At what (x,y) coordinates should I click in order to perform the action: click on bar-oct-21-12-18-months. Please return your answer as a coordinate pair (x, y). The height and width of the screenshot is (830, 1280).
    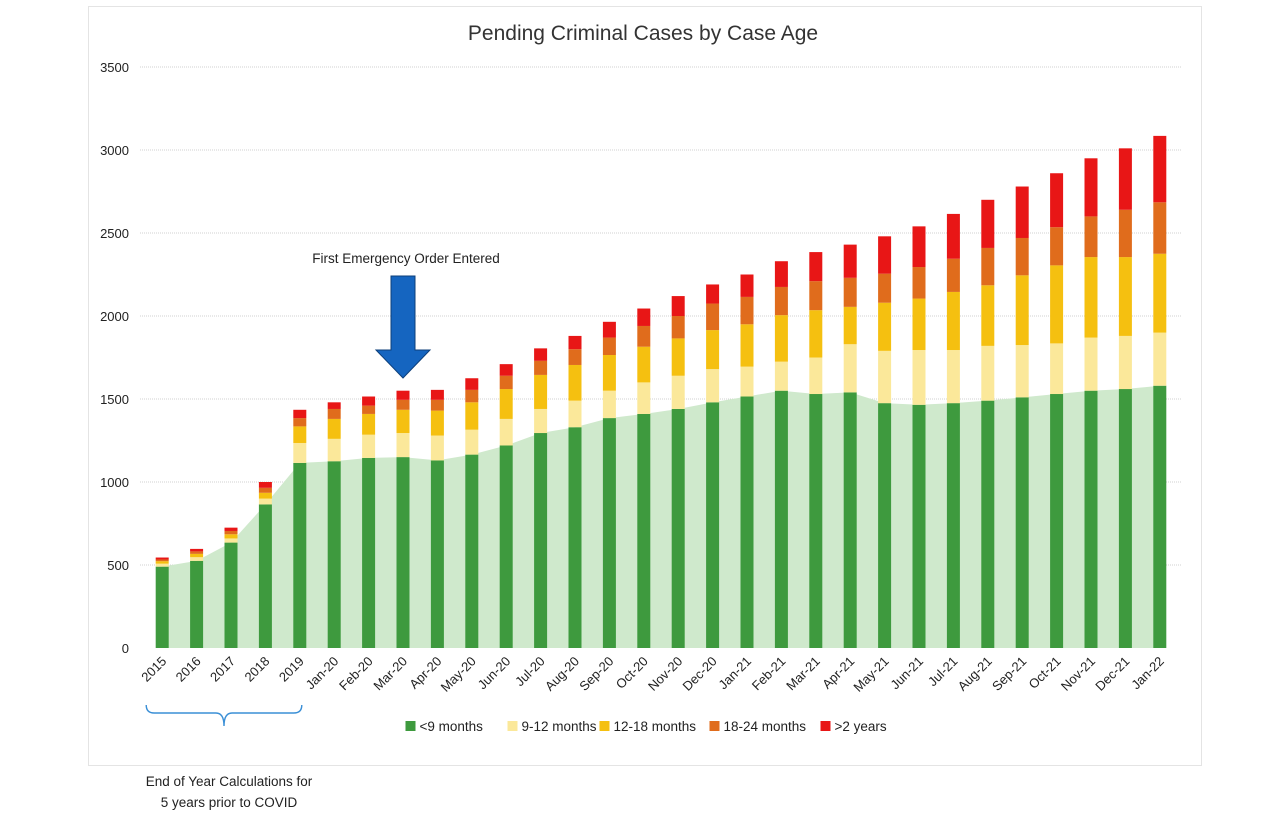
    Looking at the image, I should click on (1057, 304).